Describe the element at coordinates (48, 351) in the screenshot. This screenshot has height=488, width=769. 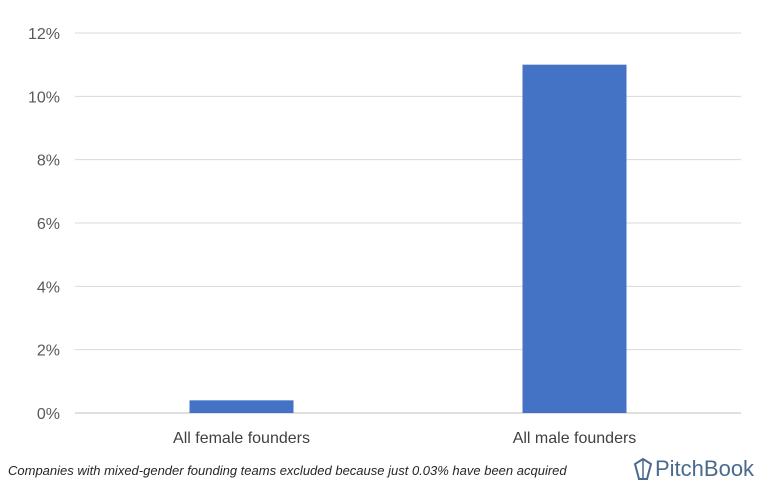
I see `y-tick-label: 2%` at that location.